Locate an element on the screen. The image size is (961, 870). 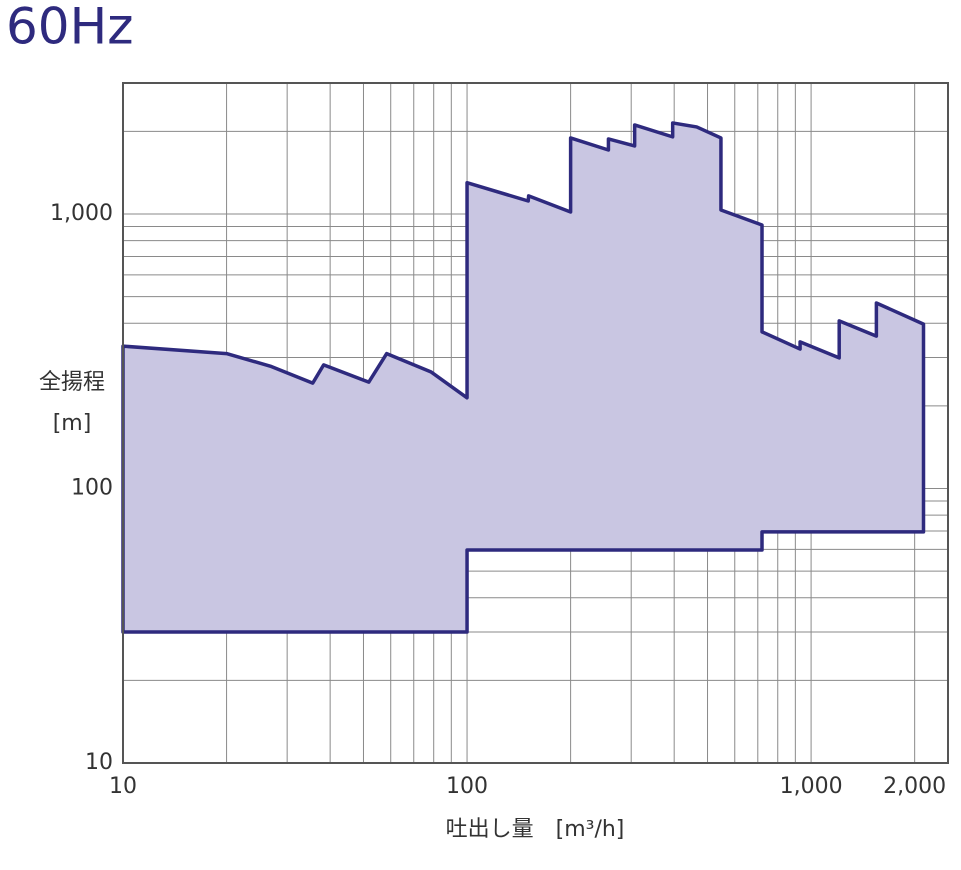
y-tick-label: 10 is located at coordinates (99, 762).